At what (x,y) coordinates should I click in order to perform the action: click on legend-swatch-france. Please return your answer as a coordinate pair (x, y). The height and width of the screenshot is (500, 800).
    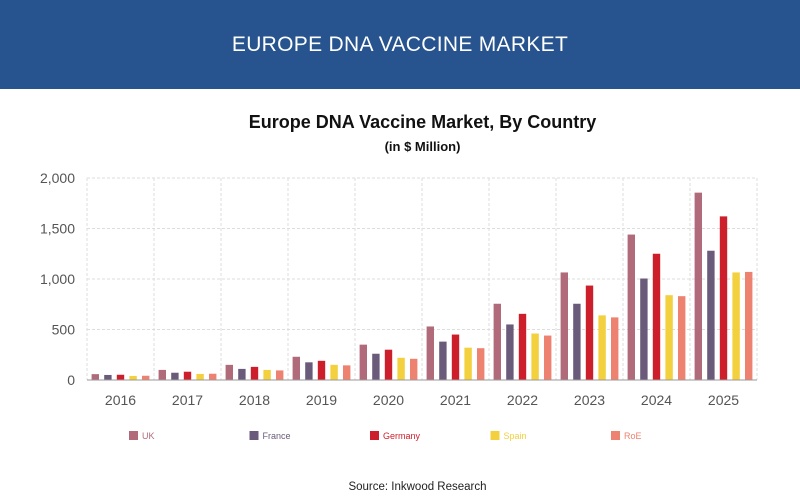
    Looking at the image, I should click on (254, 435).